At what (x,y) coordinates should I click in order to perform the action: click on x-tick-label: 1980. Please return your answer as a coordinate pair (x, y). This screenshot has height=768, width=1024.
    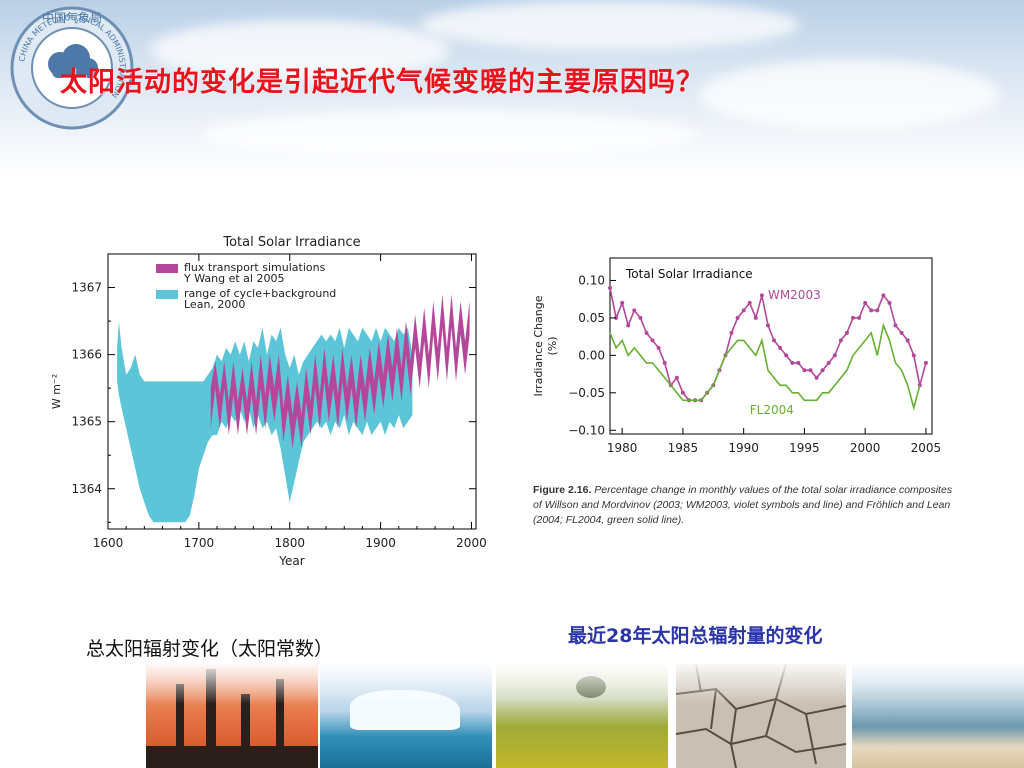
    Looking at the image, I should click on (622, 448).